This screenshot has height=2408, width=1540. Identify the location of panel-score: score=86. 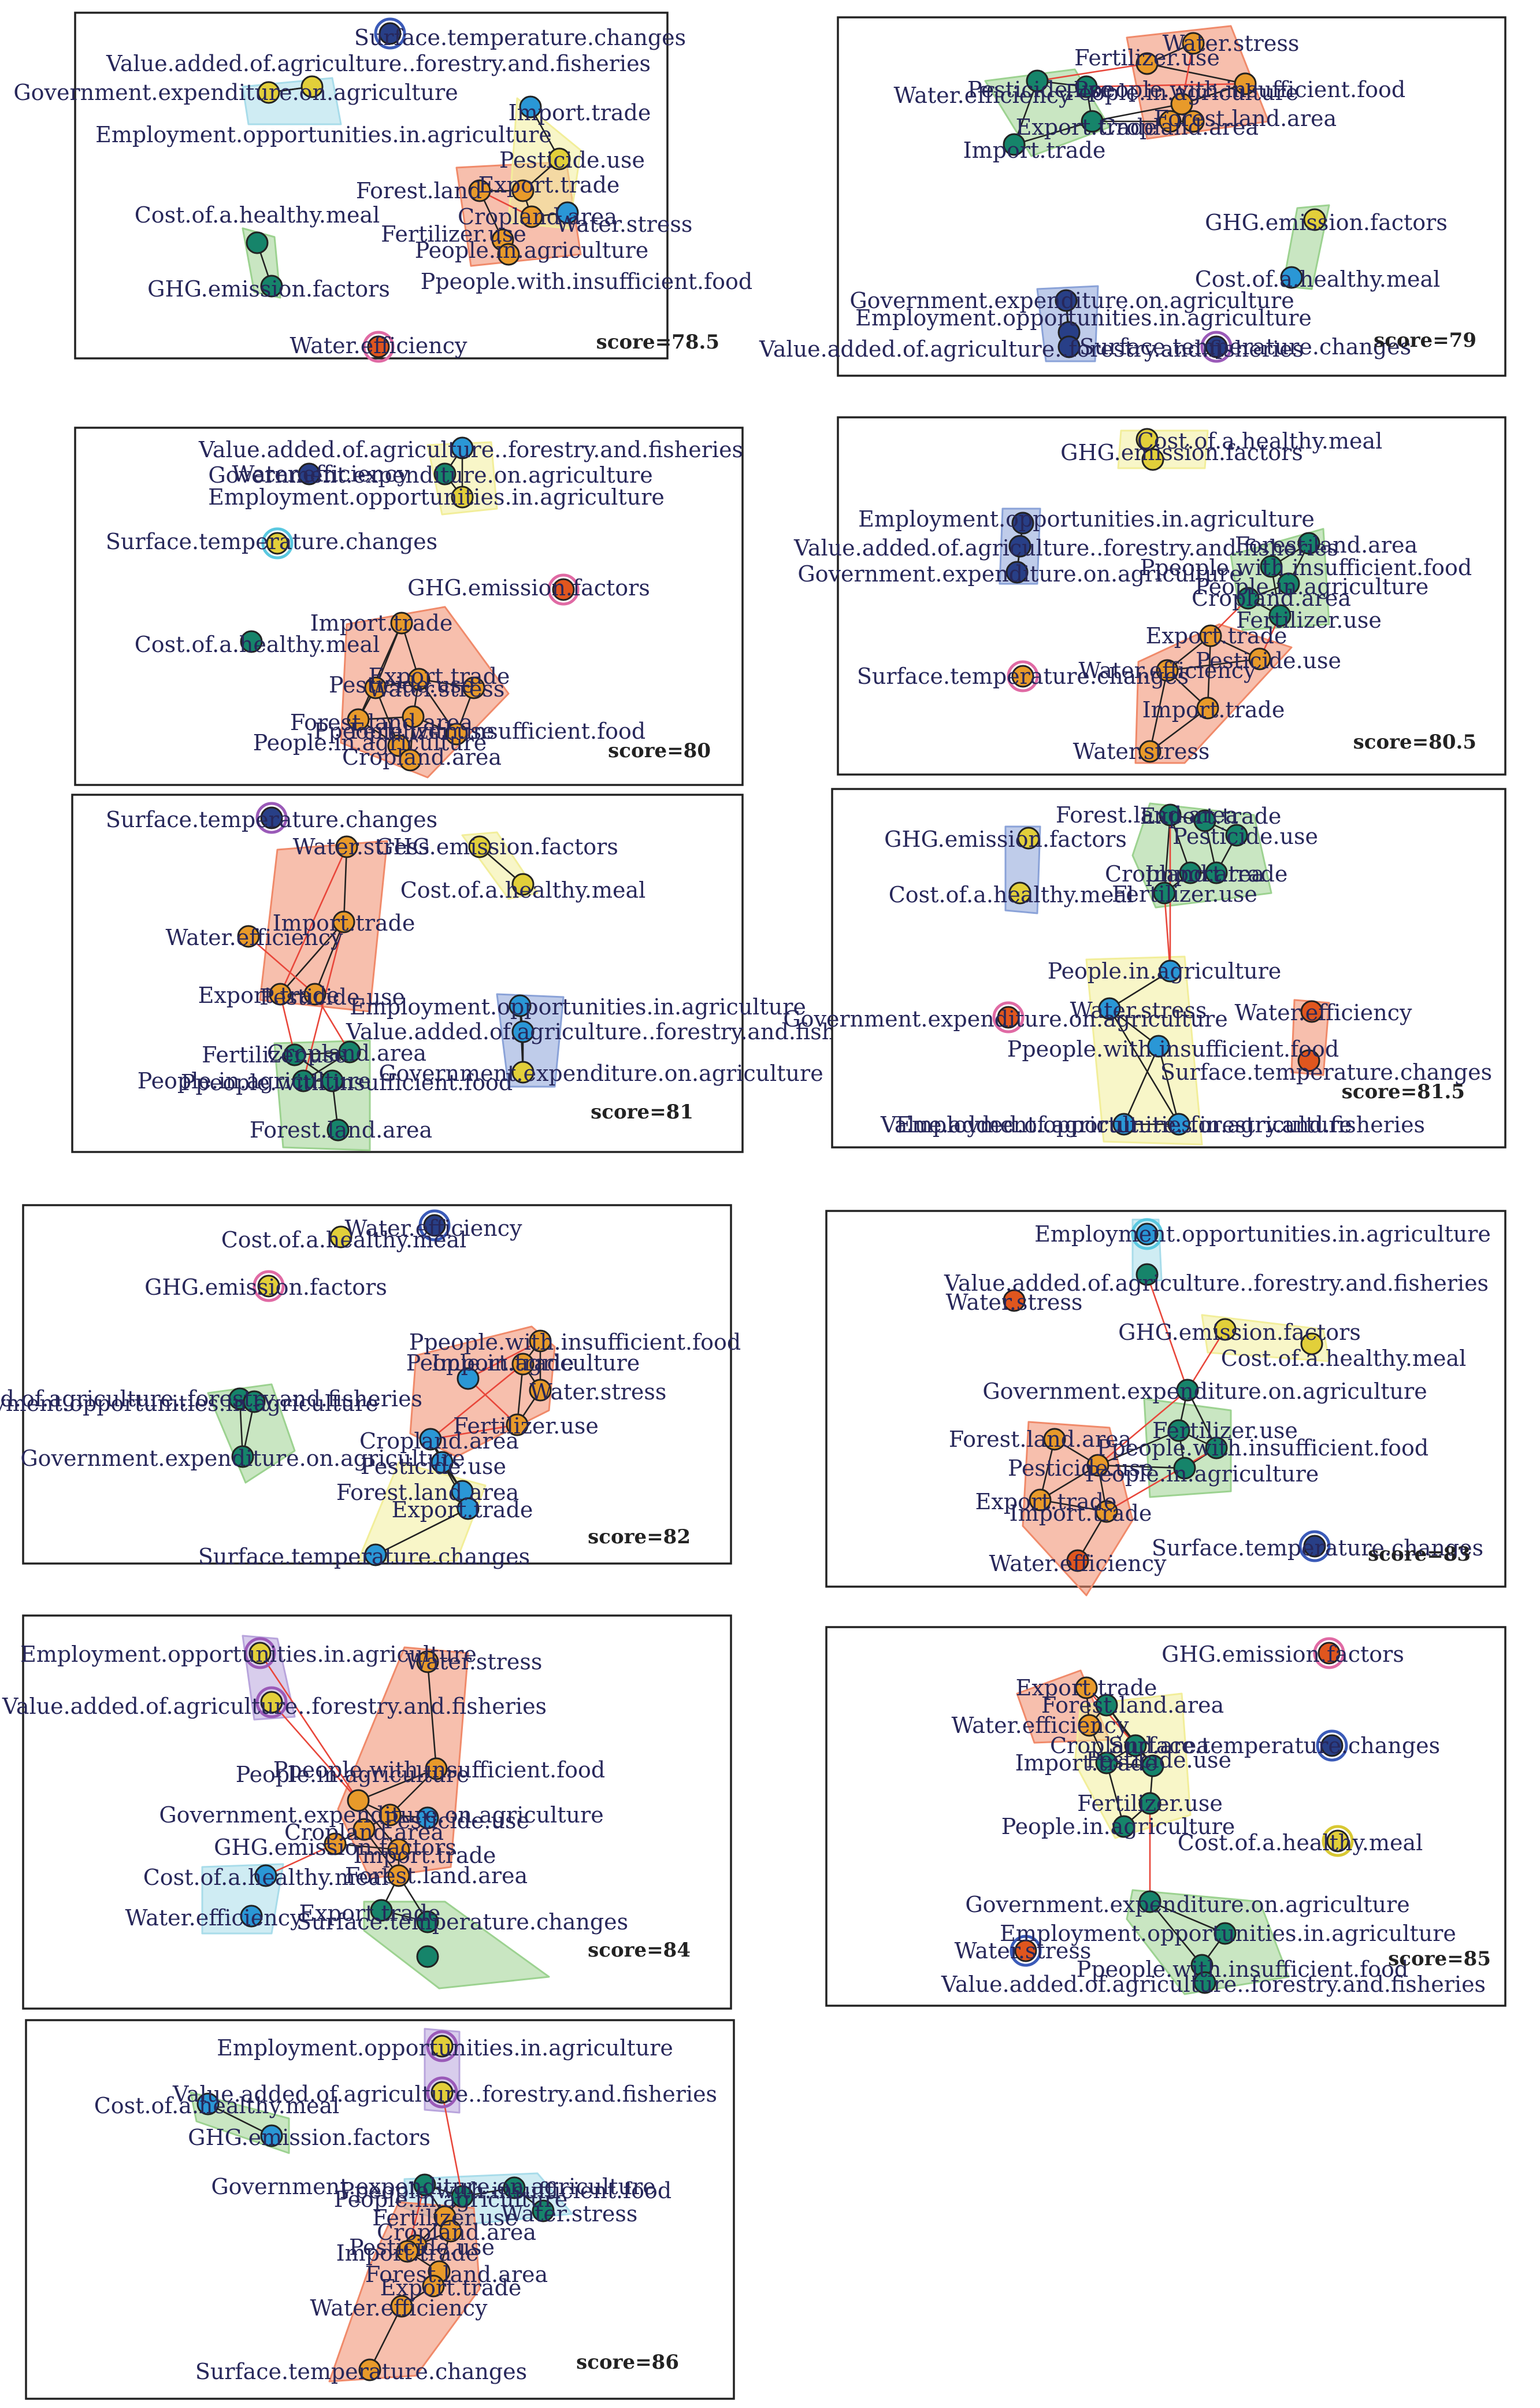
(627, 2362).